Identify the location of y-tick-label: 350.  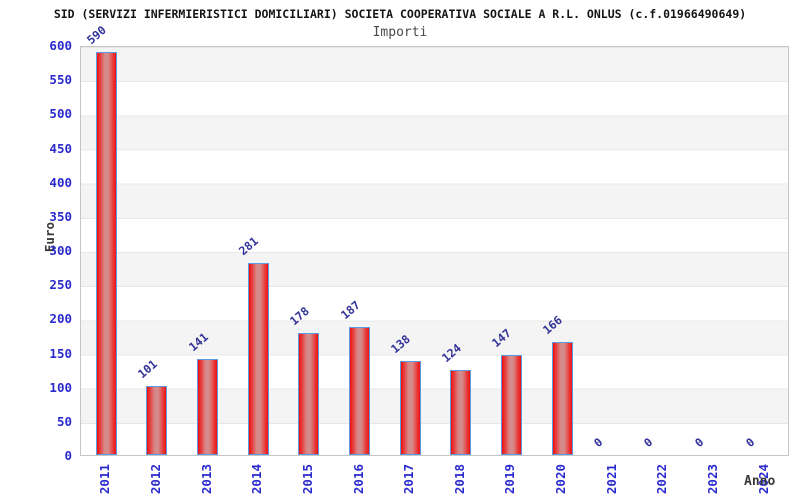
(60, 216).